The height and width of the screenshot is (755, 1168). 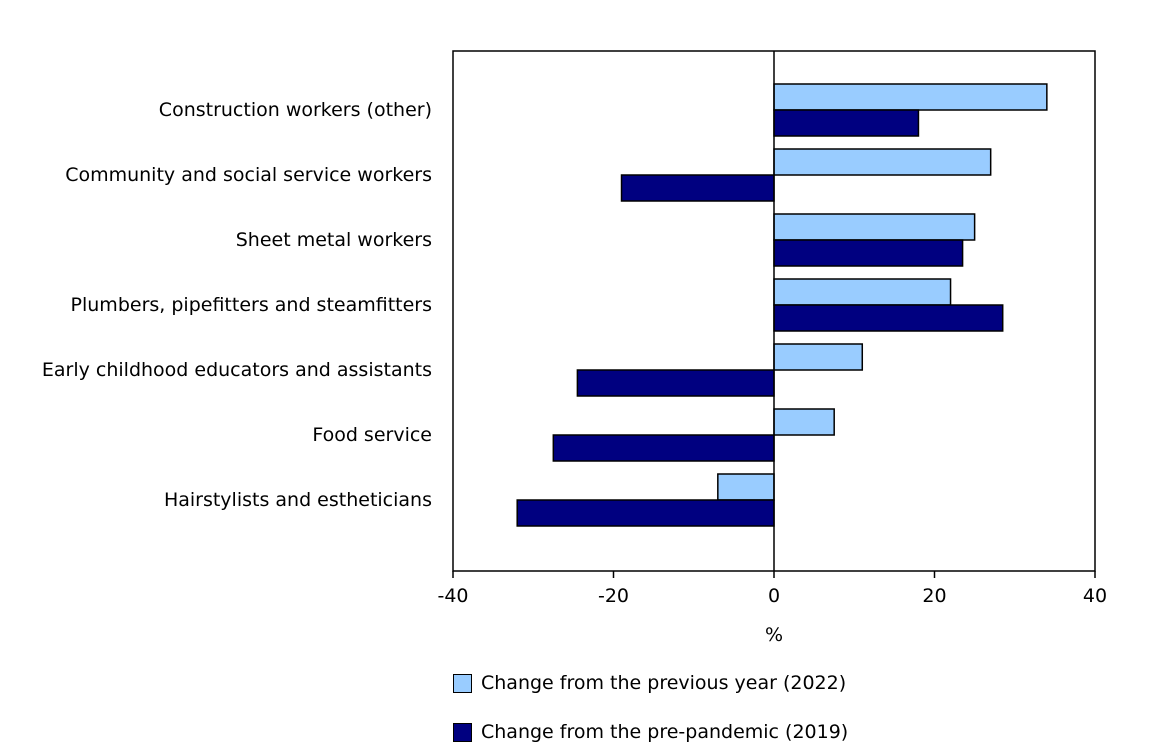 What do you see at coordinates (237, 370) in the screenshot?
I see `category-label: Early childhood educators and assistants` at bounding box center [237, 370].